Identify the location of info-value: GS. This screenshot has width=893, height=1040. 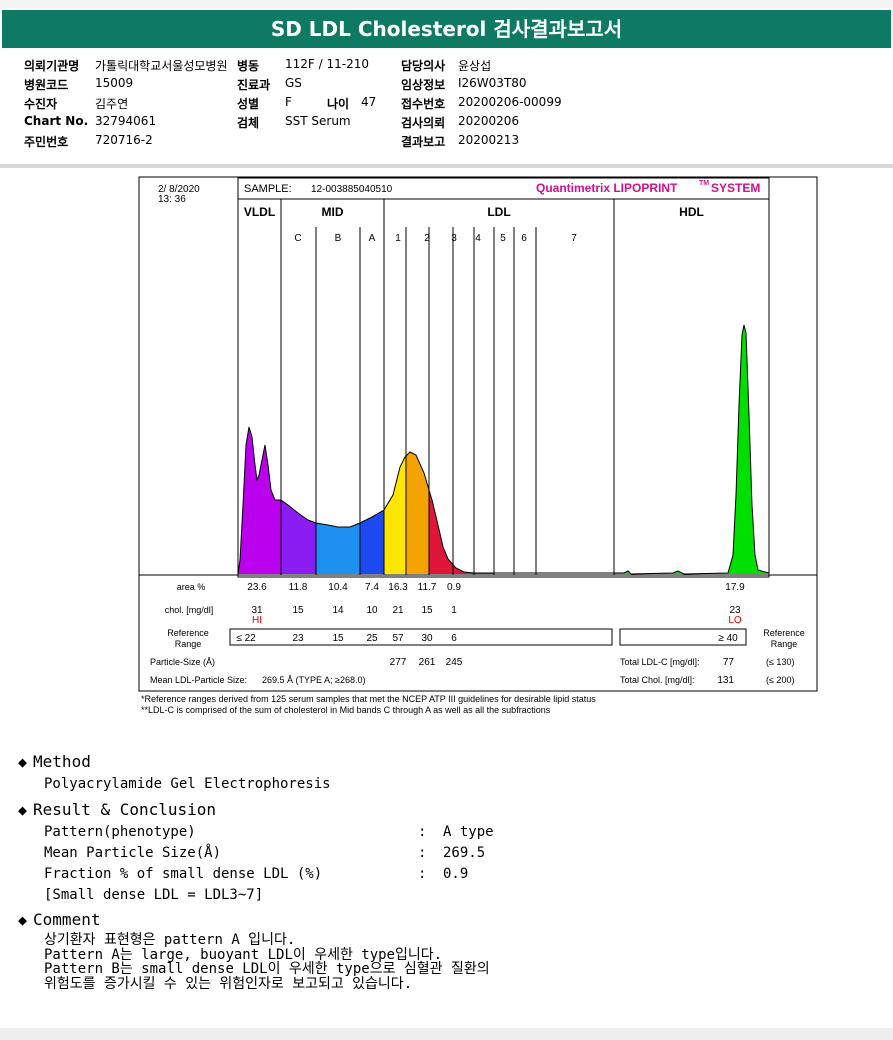
(293, 83).